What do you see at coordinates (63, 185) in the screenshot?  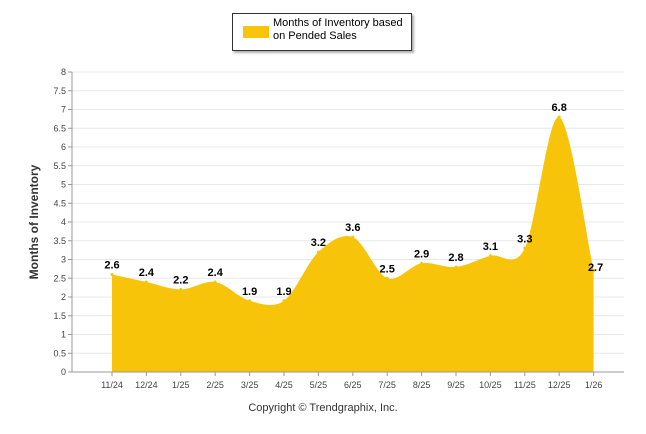 I see `y-tick-label: 5` at bounding box center [63, 185].